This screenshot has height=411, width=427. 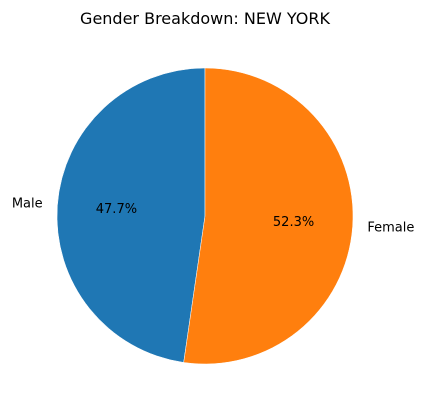 I want to click on slice-percent-female: 52.3%, so click(x=293, y=222).